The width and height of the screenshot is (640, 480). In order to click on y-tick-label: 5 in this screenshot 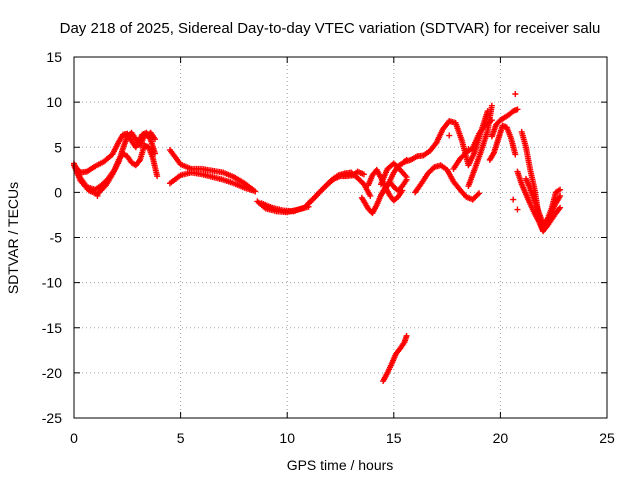, I will do `click(58, 147)`.